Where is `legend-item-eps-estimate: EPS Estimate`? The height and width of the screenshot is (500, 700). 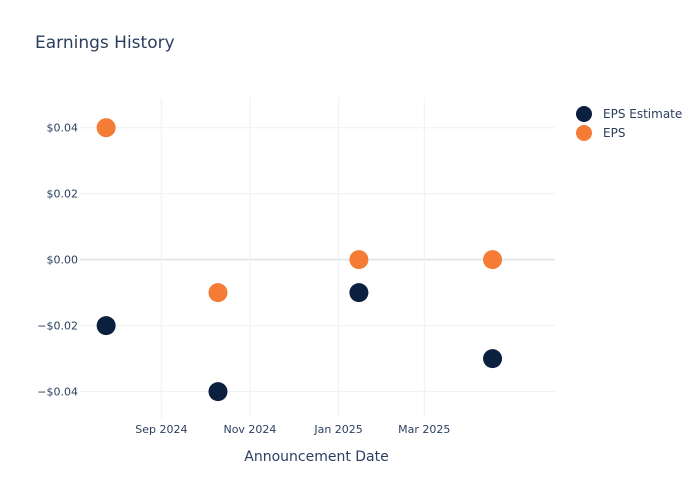
legend-item-eps-estimate: EPS Estimate is located at coordinates (628, 113).